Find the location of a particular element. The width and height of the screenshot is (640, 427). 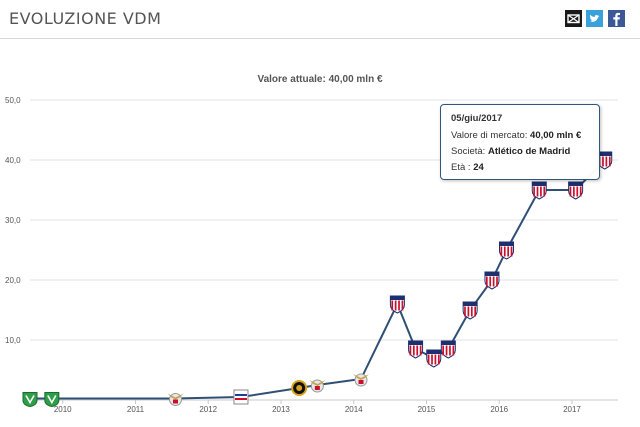

mail-icon is located at coordinates (573, 18).